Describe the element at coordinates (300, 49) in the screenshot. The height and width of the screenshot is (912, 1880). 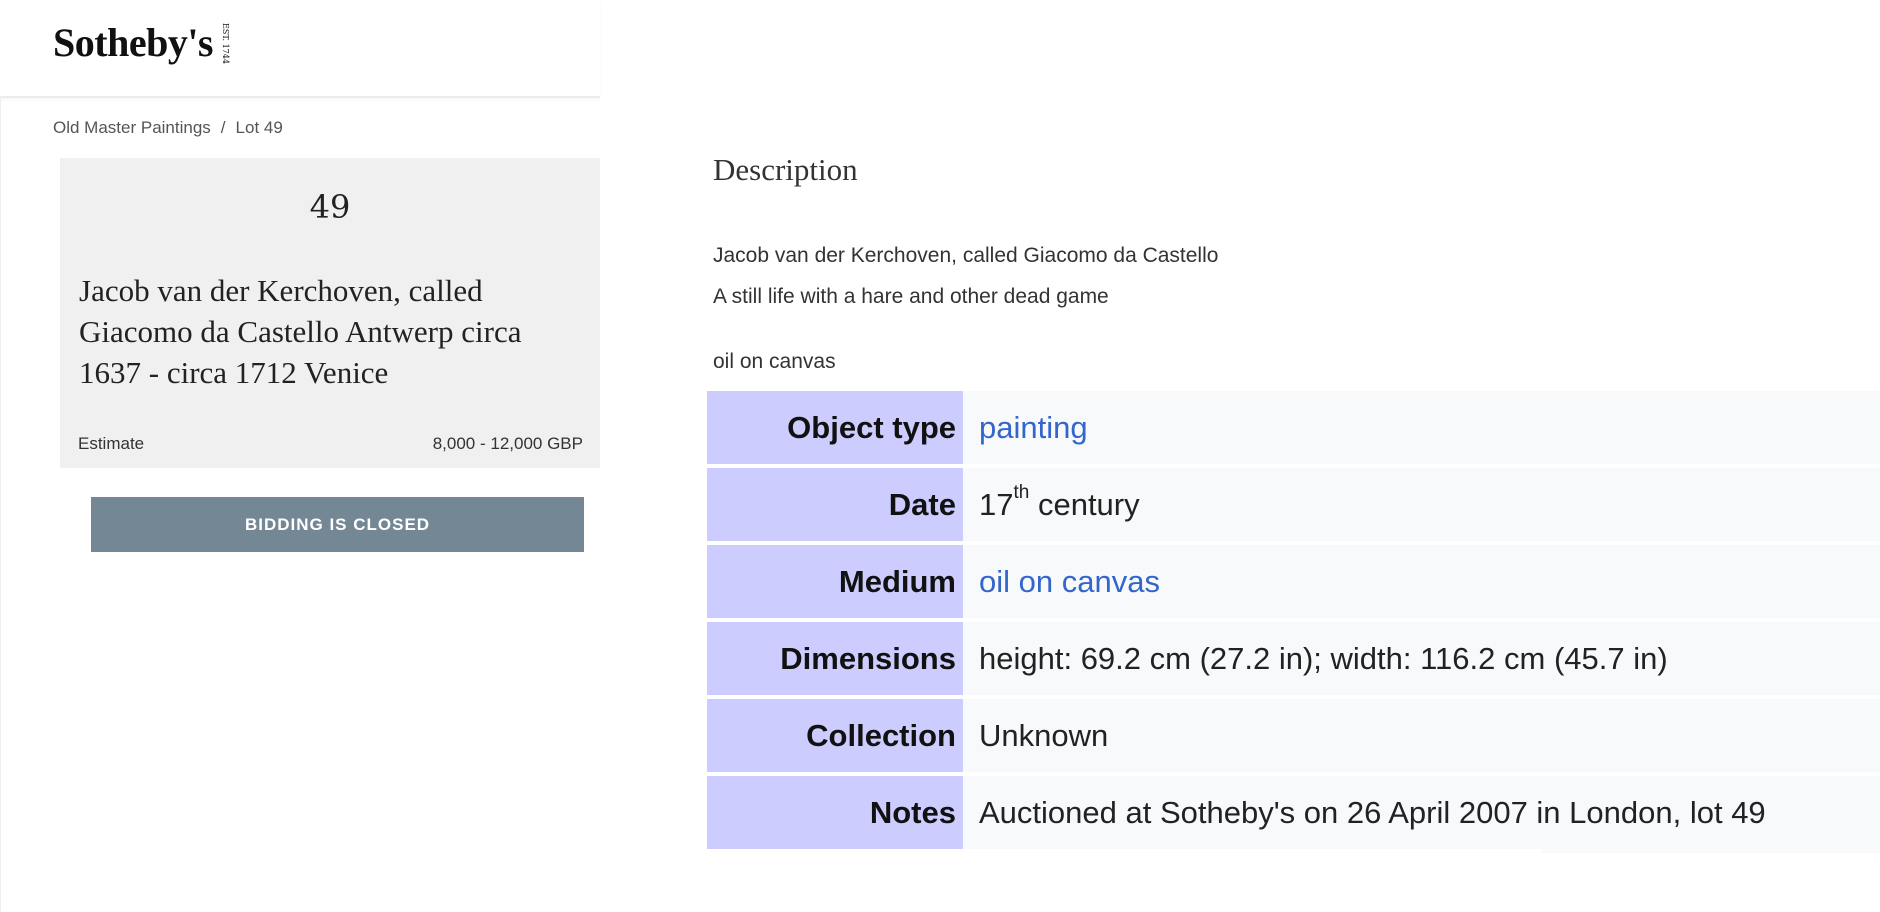
I see `site-header: Sotheby's EST. 1744` at that location.